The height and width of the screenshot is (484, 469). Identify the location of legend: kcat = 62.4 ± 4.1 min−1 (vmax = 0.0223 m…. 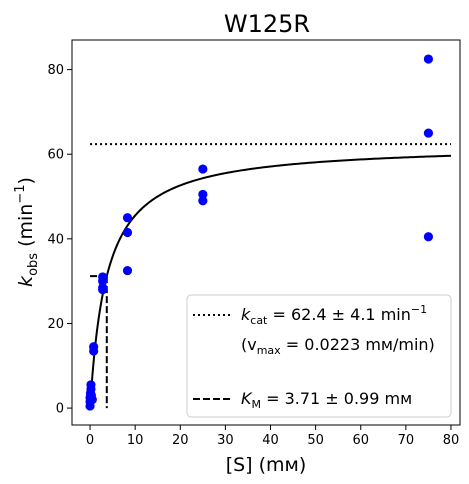
(319, 356).